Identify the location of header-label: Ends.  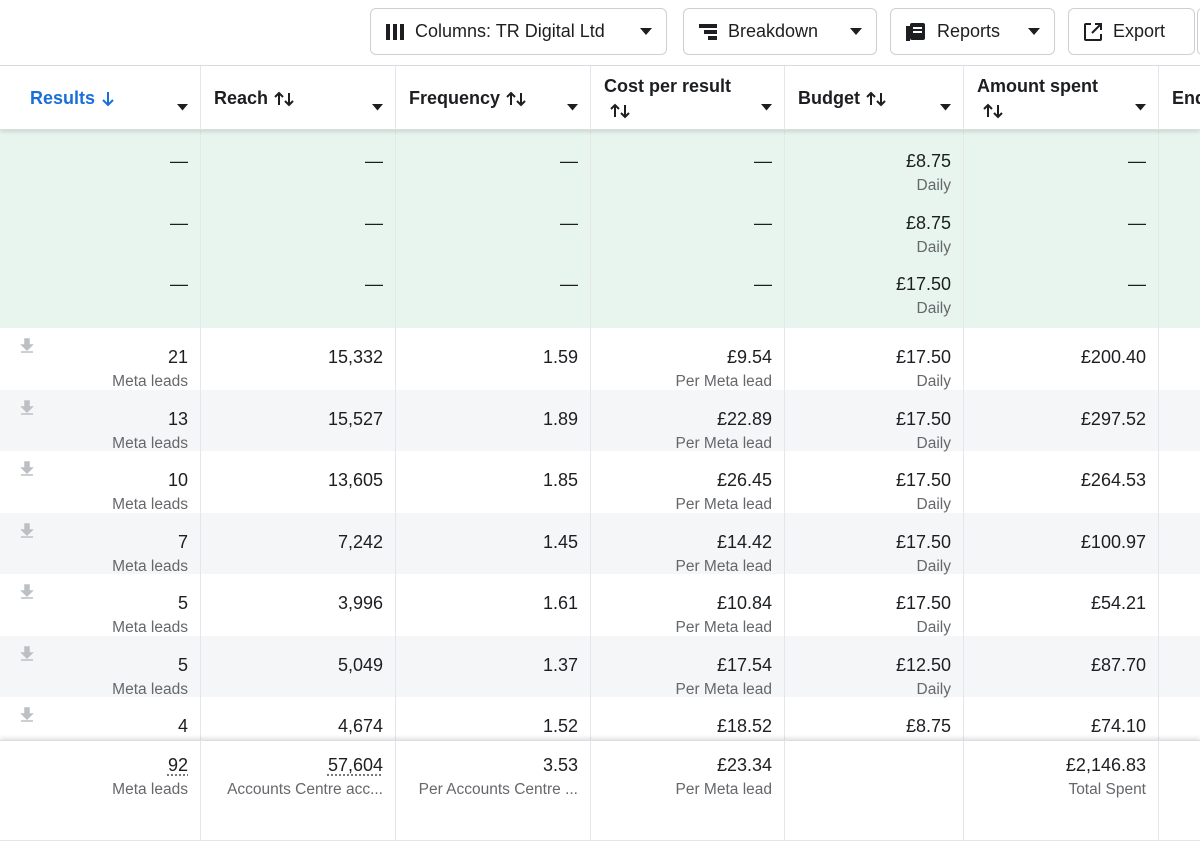
(1186, 98).